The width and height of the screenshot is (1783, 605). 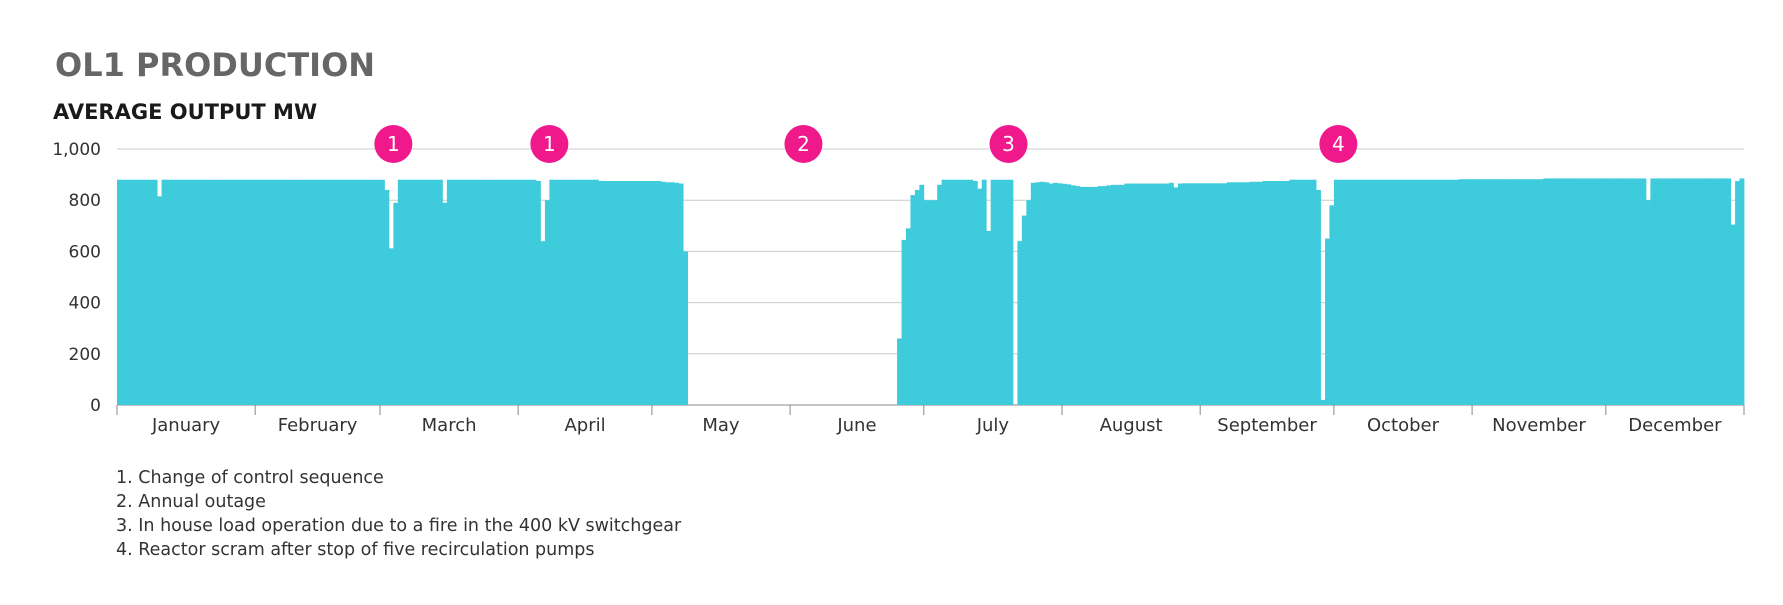 What do you see at coordinates (191, 502) in the screenshot?
I see `note-item: 2. Annual outage` at bounding box center [191, 502].